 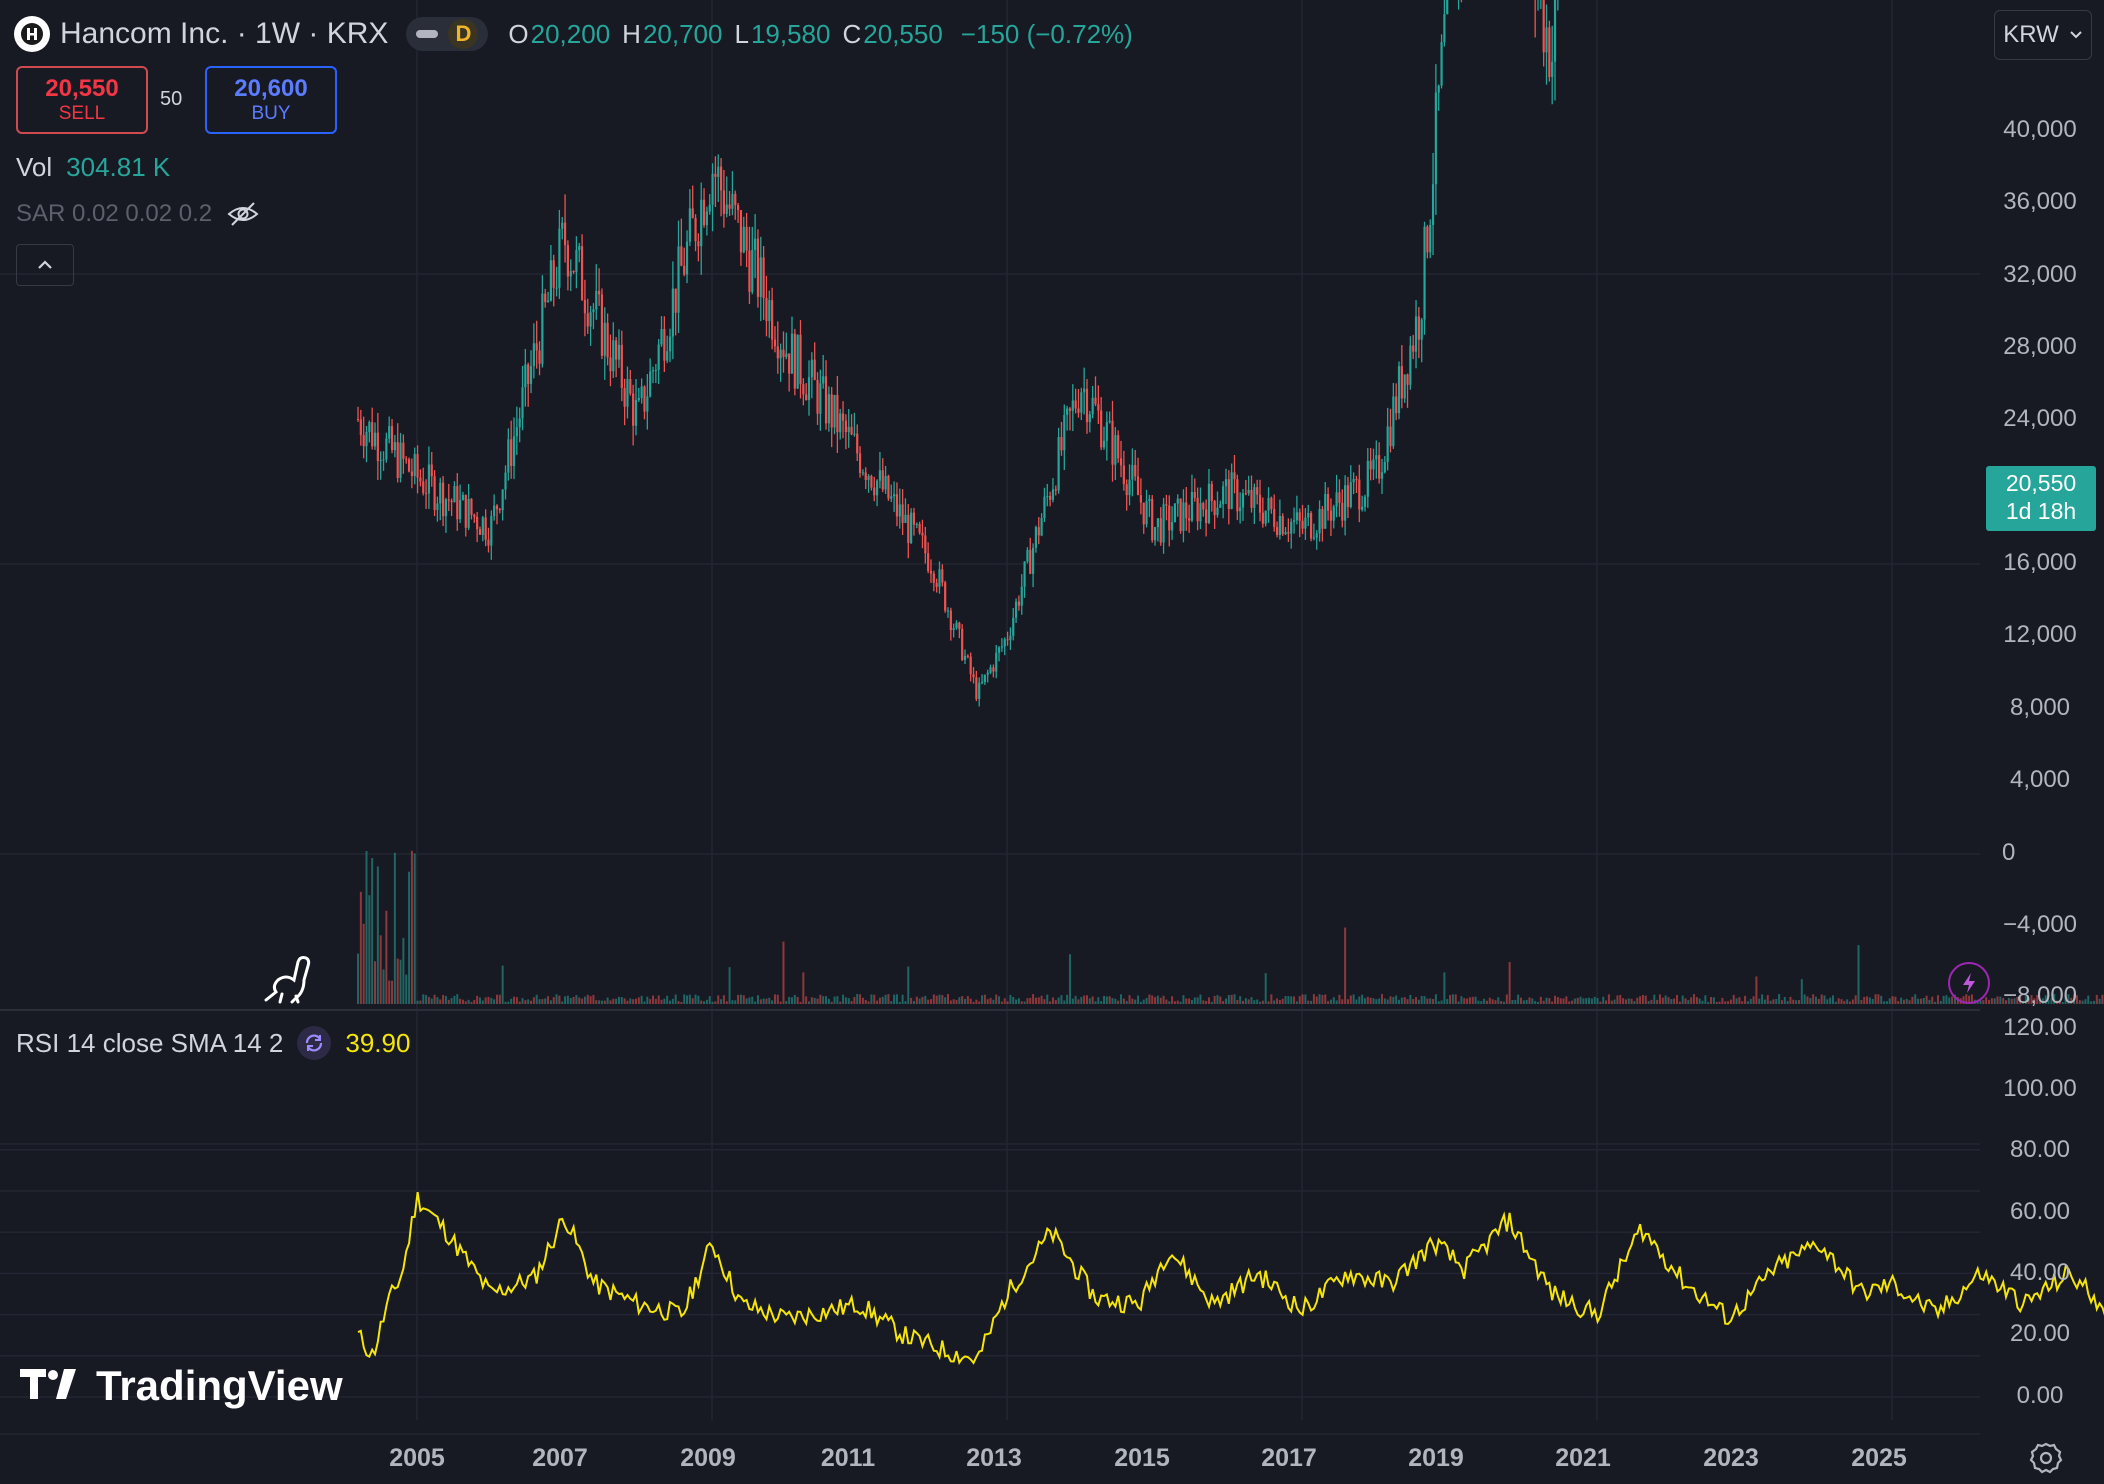 I want to click on sell-button: 20,550 SELL, so click(x=82, y=100).